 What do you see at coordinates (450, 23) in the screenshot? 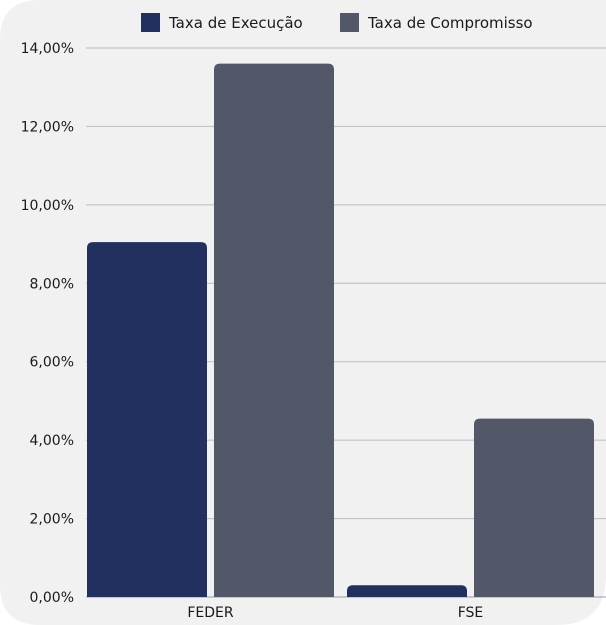
I see `legend-label: Taxa de Compromisso` at bounding box center [450, 23].